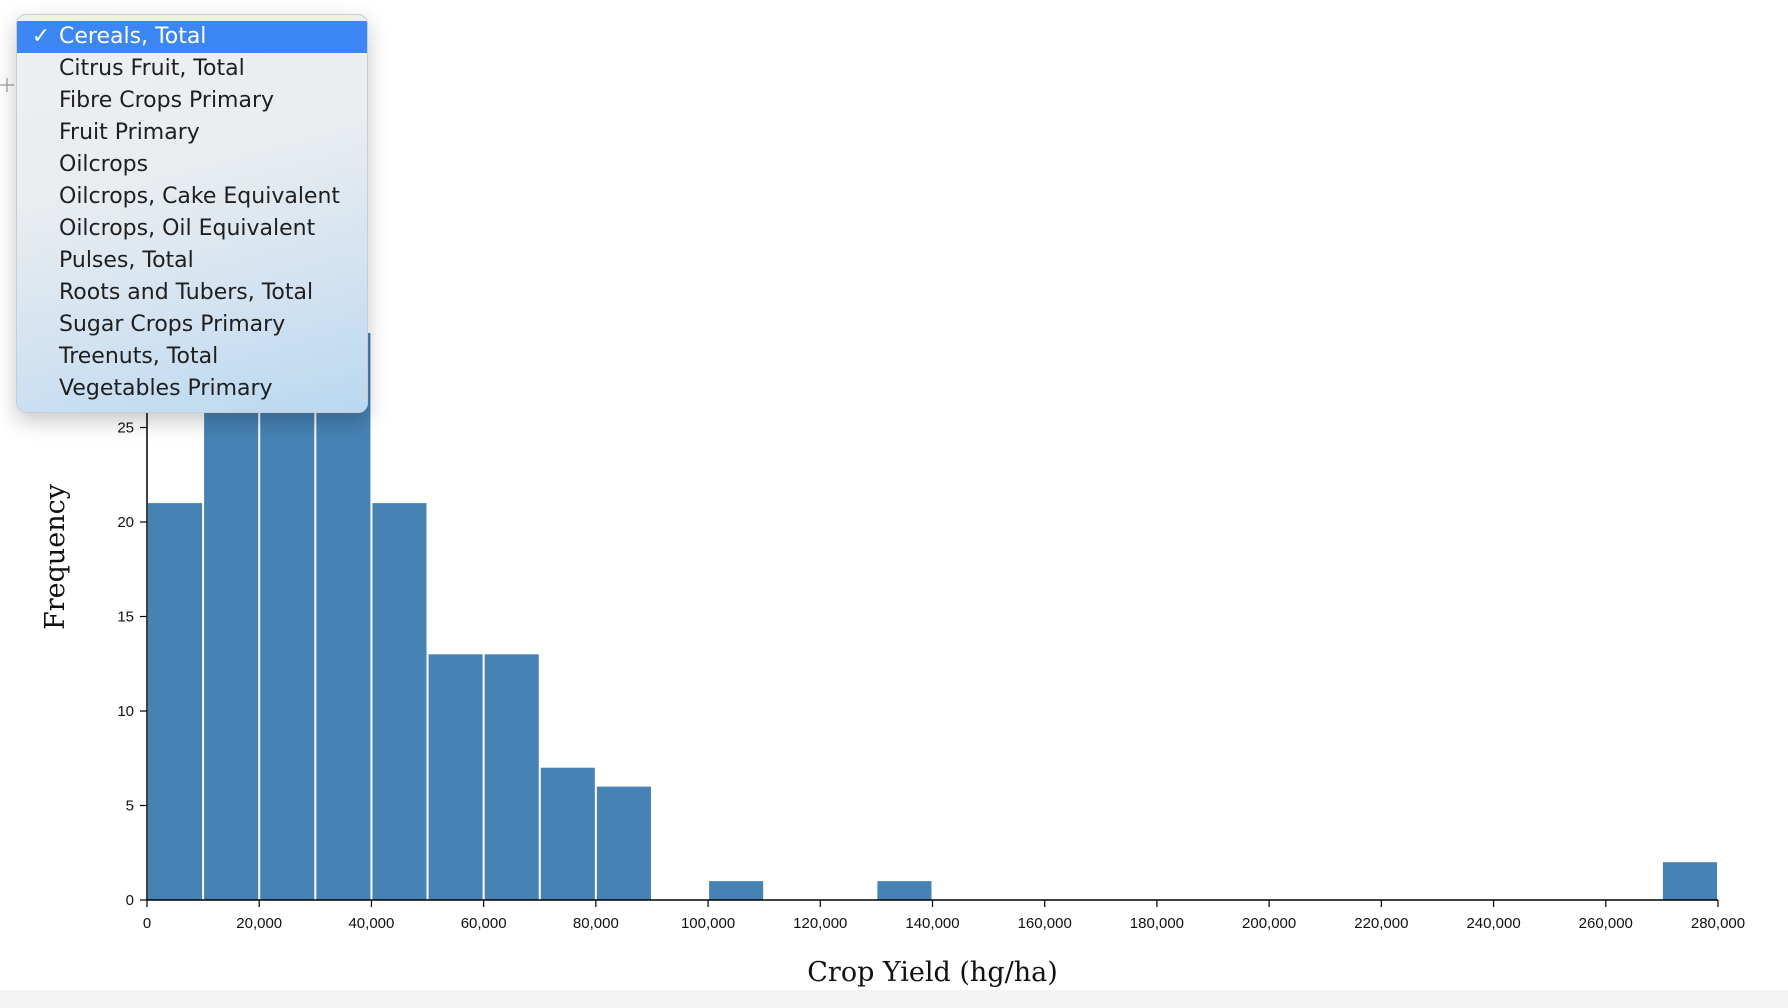 Image resolution: width=1788 pixels, height=1008 pixels. I want to click on crop-option-label: Oilcrops, so click(104, 164).